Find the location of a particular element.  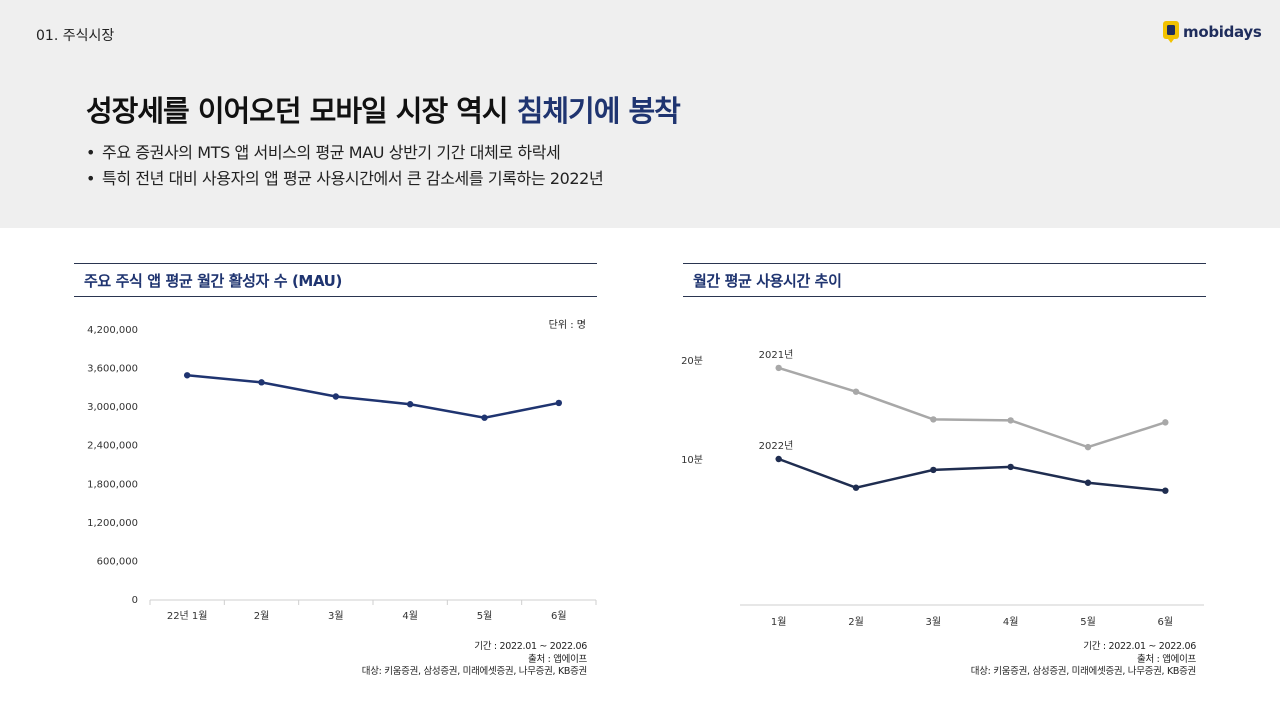

series-line-2022 is located at coordinates (972, 474).